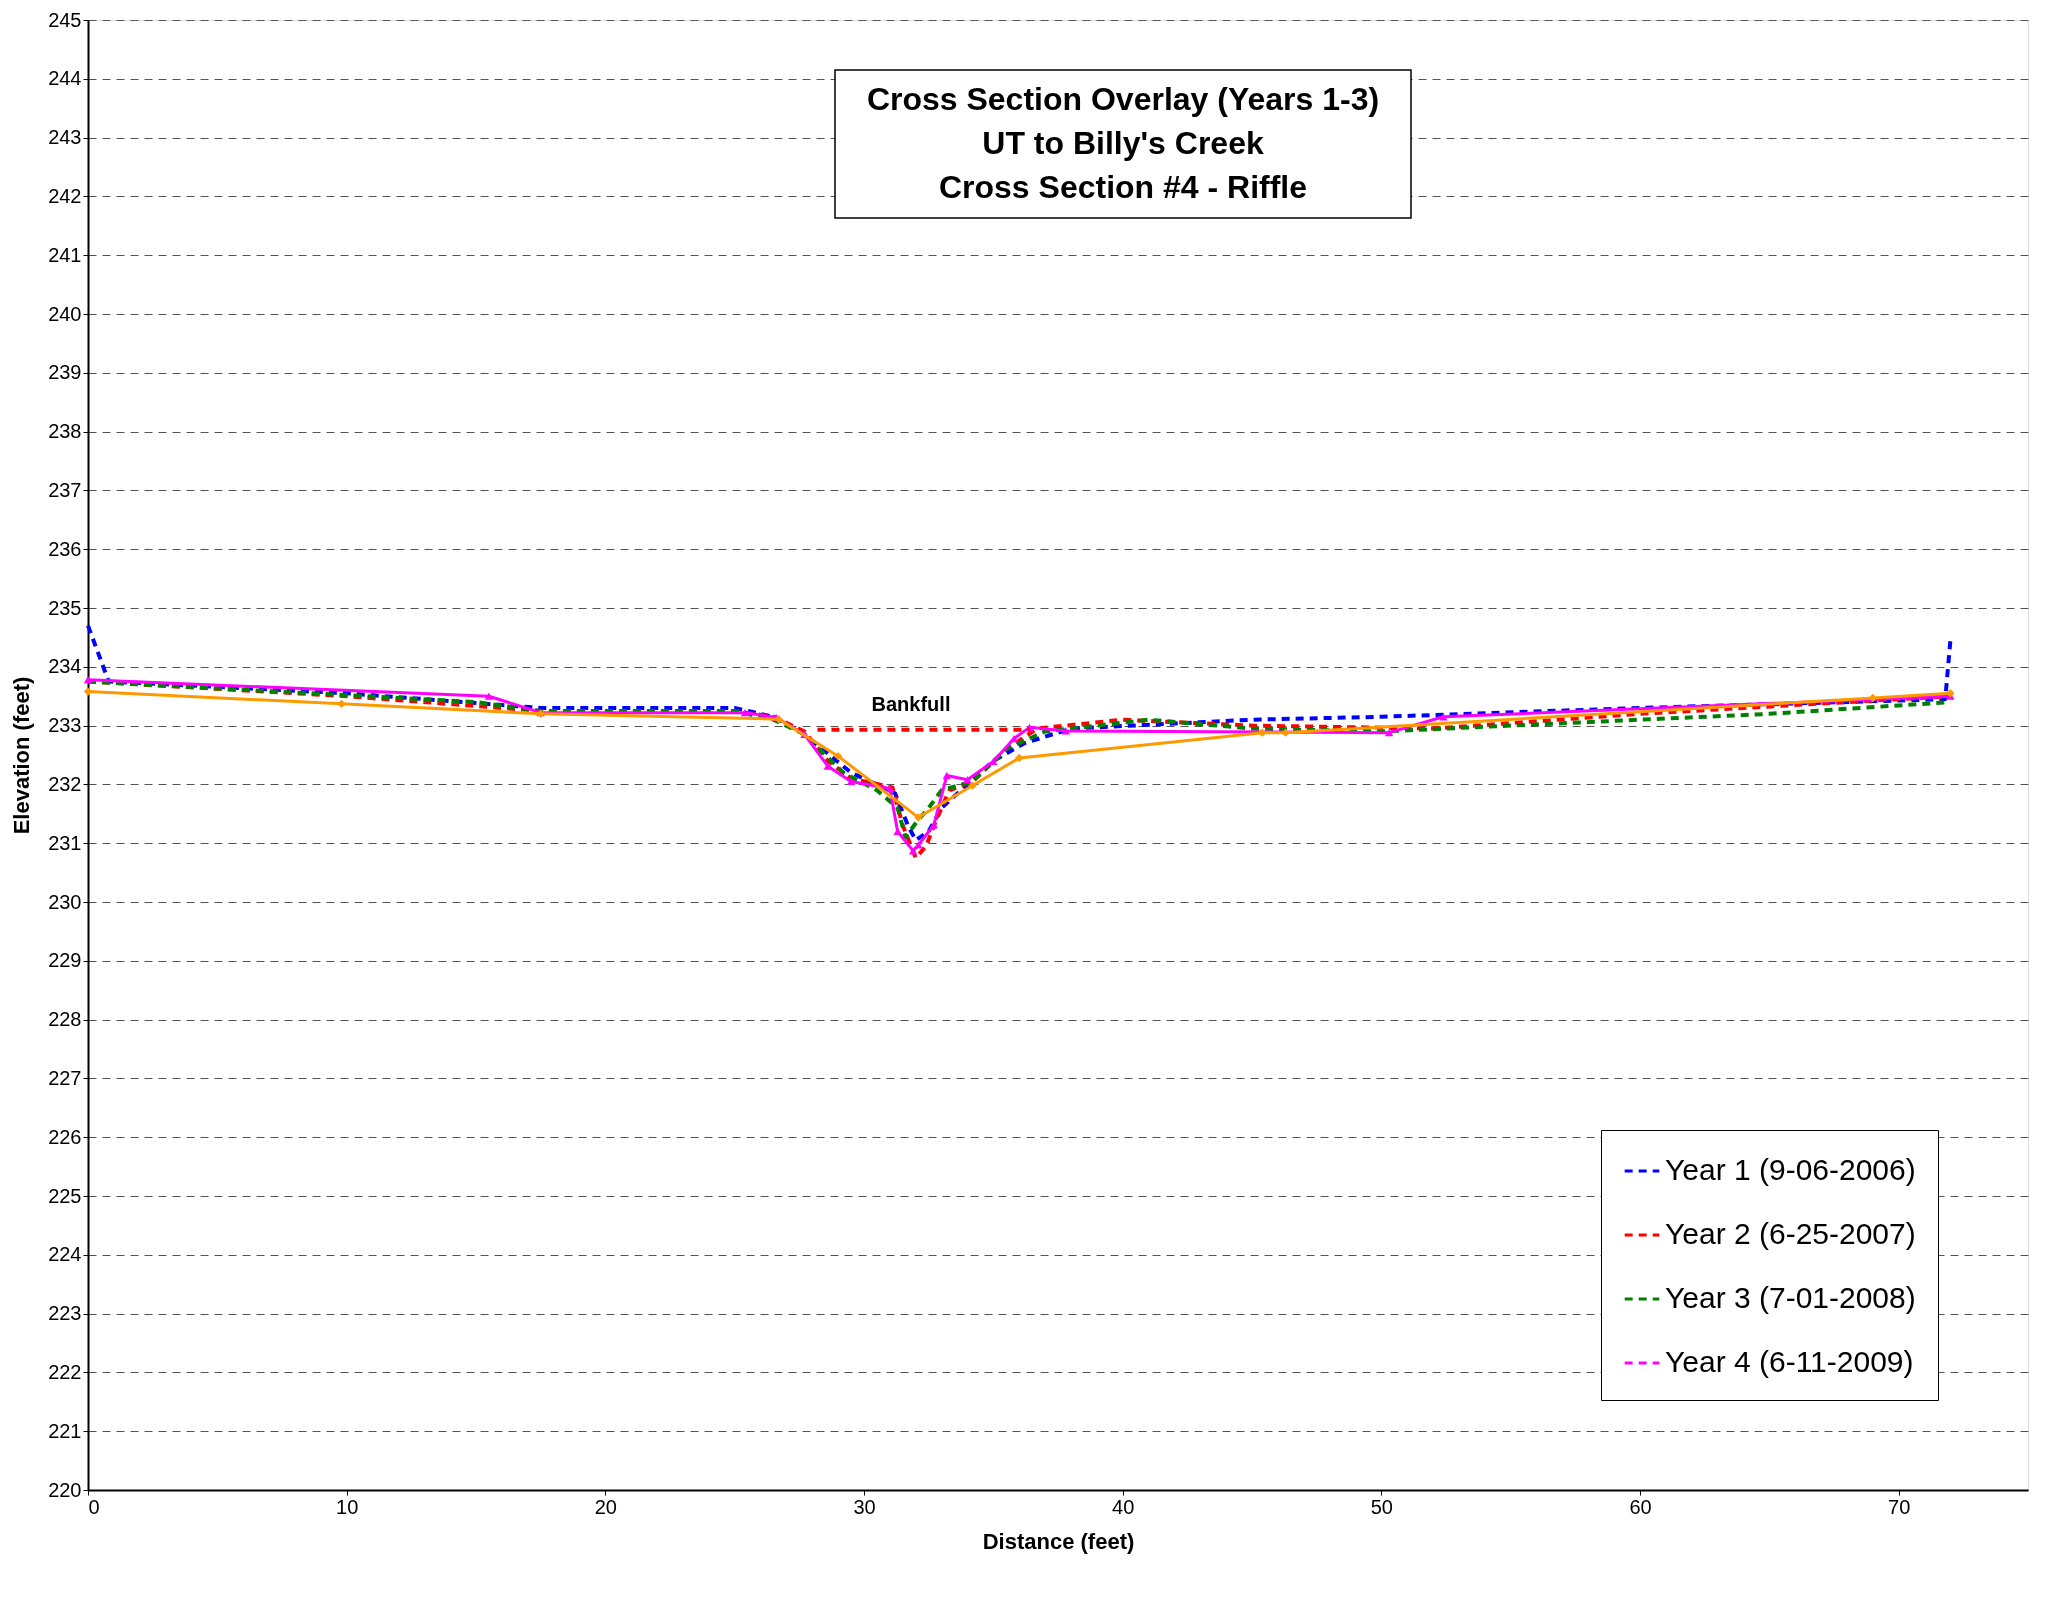  What do you see at coordinates (65, 901) in the screenshot?
I see `y-tick-label: 230` at bounding box center [65, 901].